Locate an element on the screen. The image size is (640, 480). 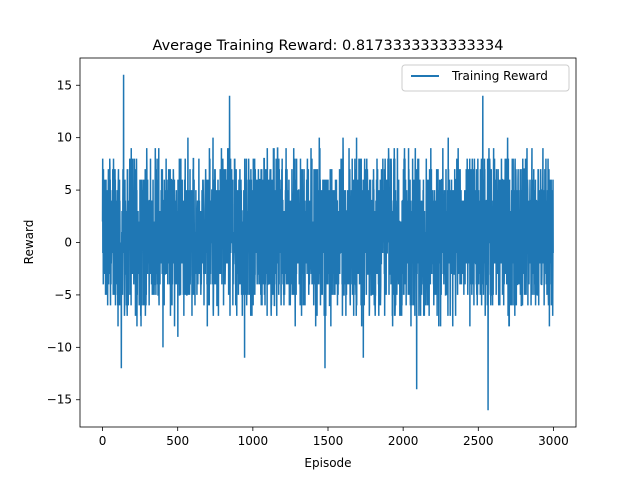
x-tick-label: 500 is located at coordinates (177, 441).